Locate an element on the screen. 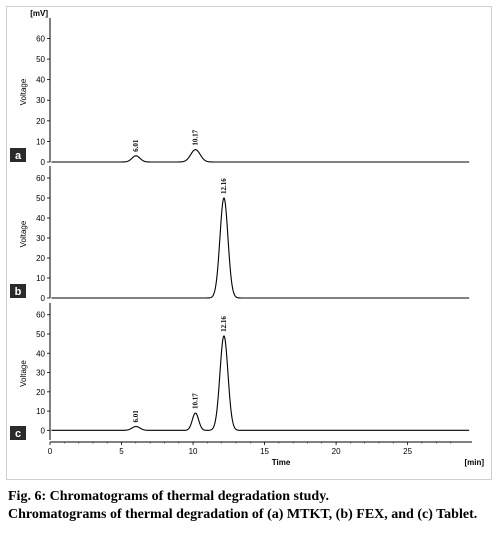  x-unit-label: [min] is located at coordinates (474, 462).